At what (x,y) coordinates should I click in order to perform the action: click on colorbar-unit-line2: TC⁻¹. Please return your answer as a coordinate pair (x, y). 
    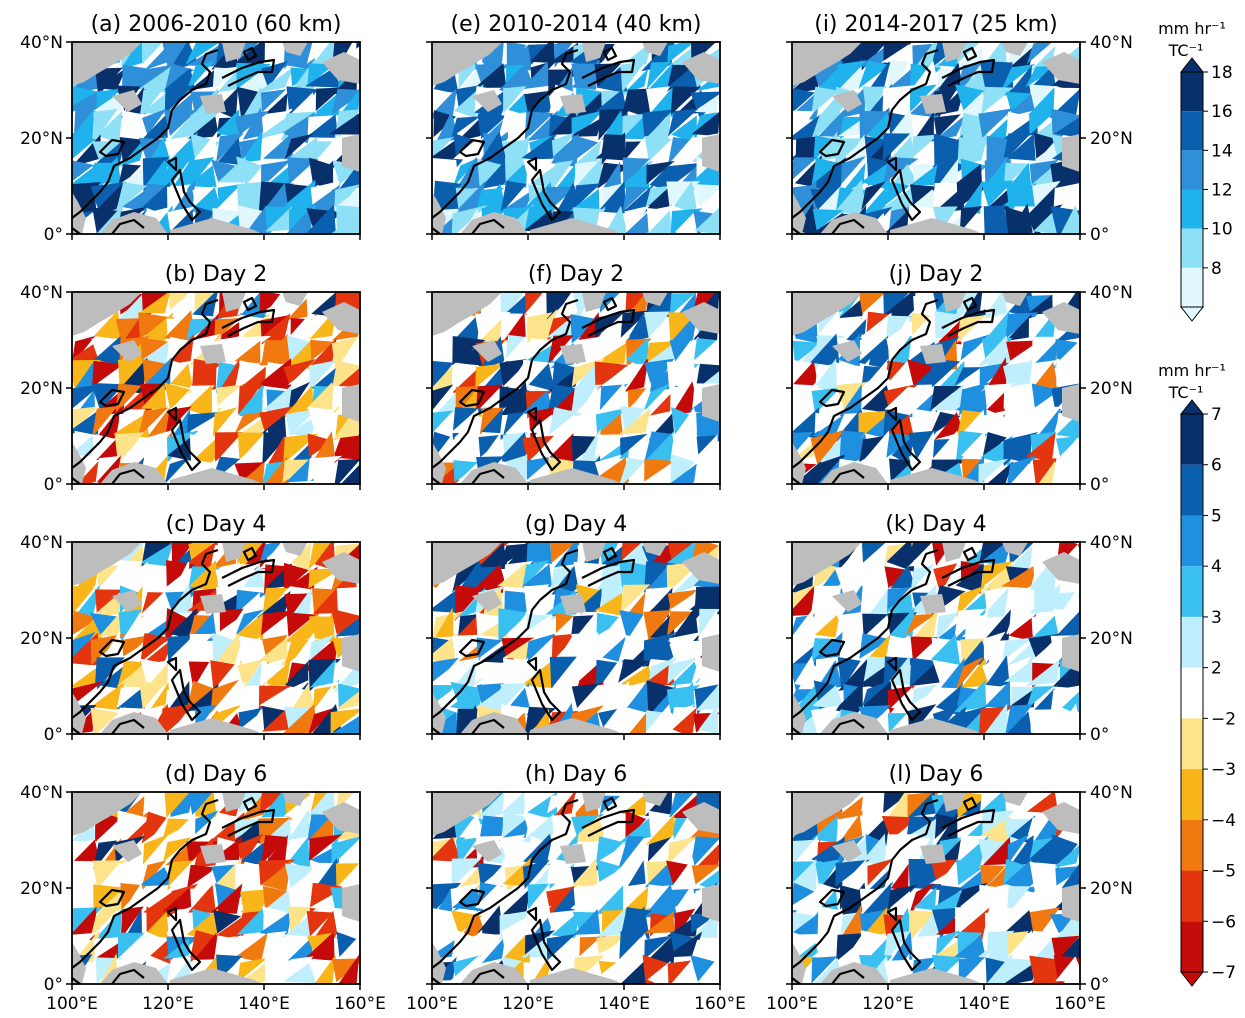
    Looking at the image, I should click on (1186, 392).